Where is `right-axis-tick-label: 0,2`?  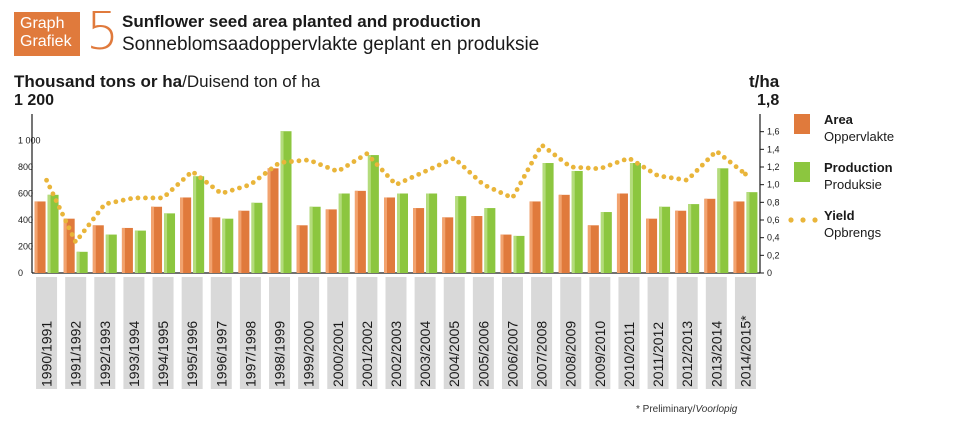
right-axis-tick-label: 0,2 is located at coordinates (773, 255).